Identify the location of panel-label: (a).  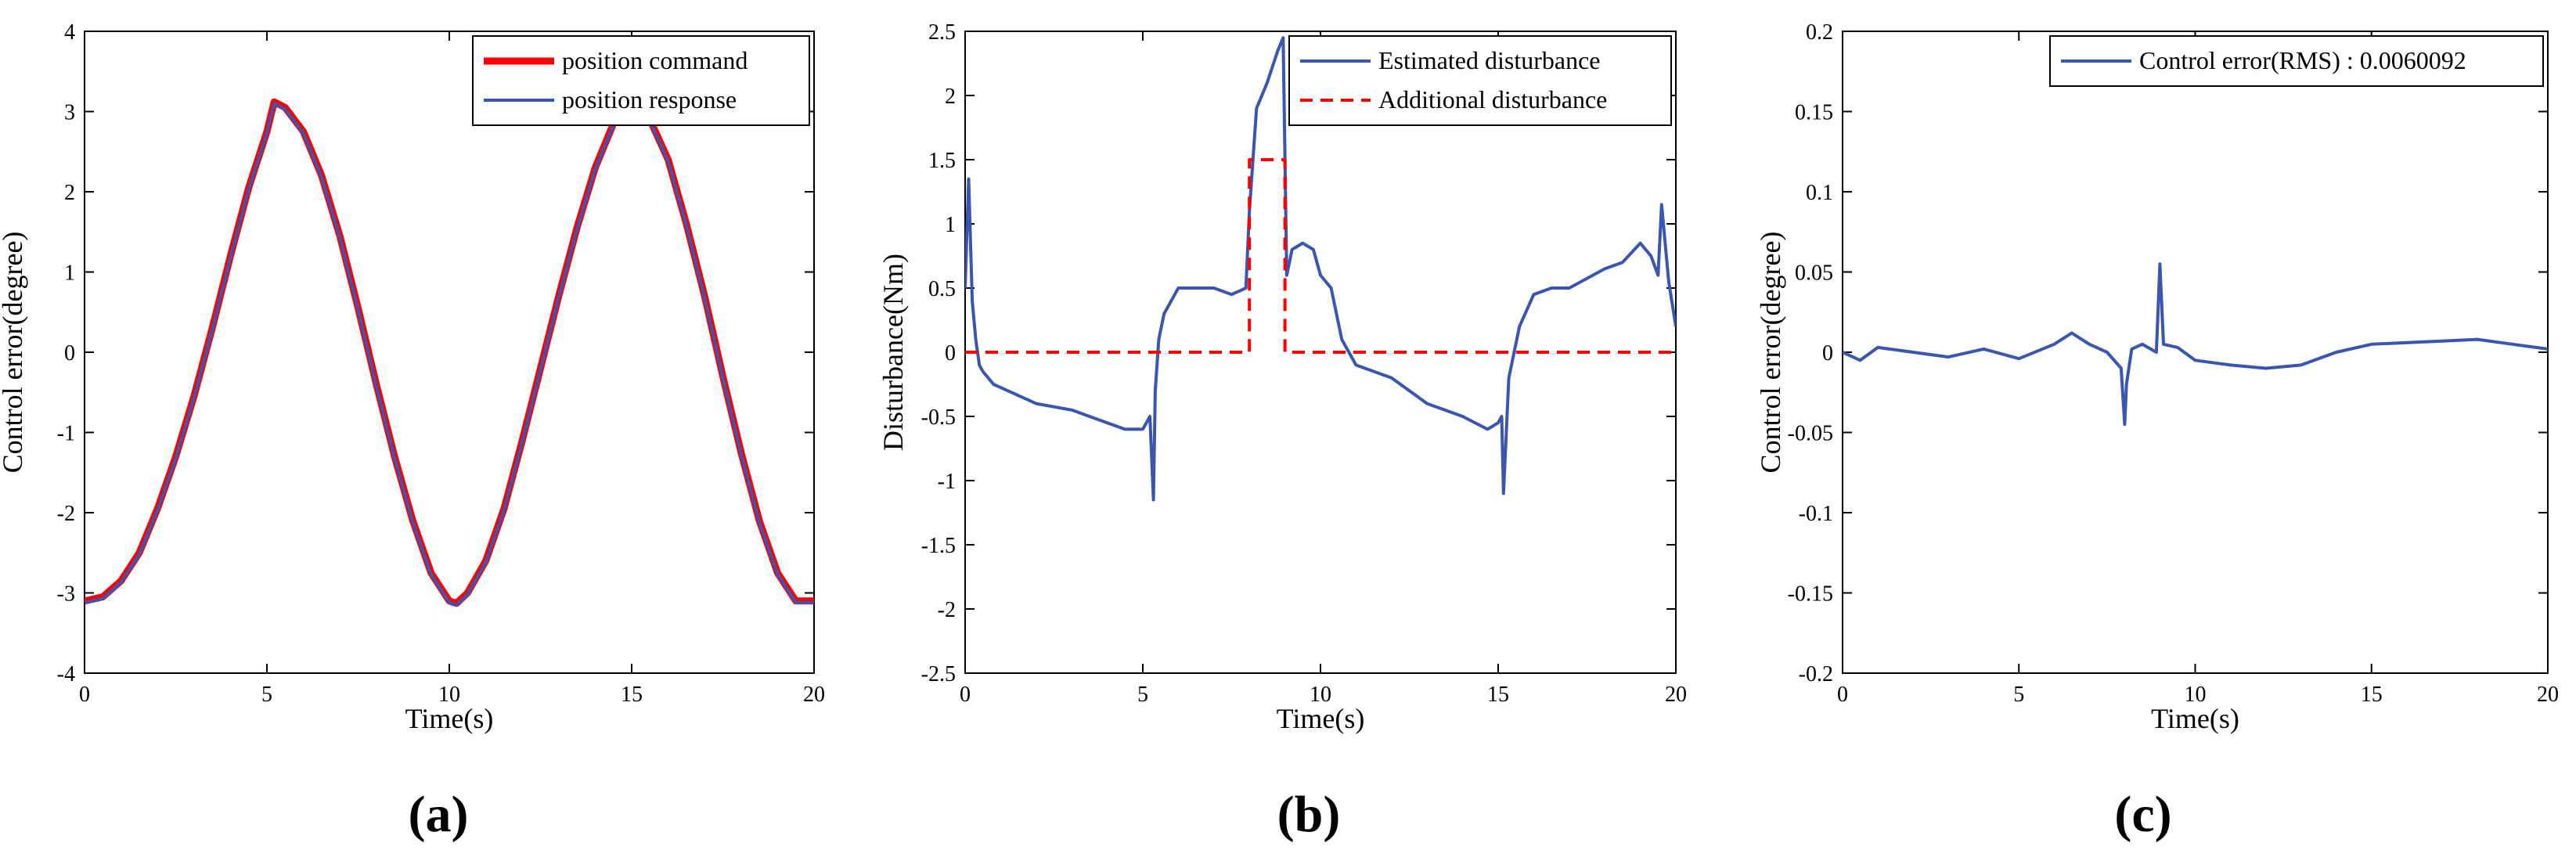
(439, 814).